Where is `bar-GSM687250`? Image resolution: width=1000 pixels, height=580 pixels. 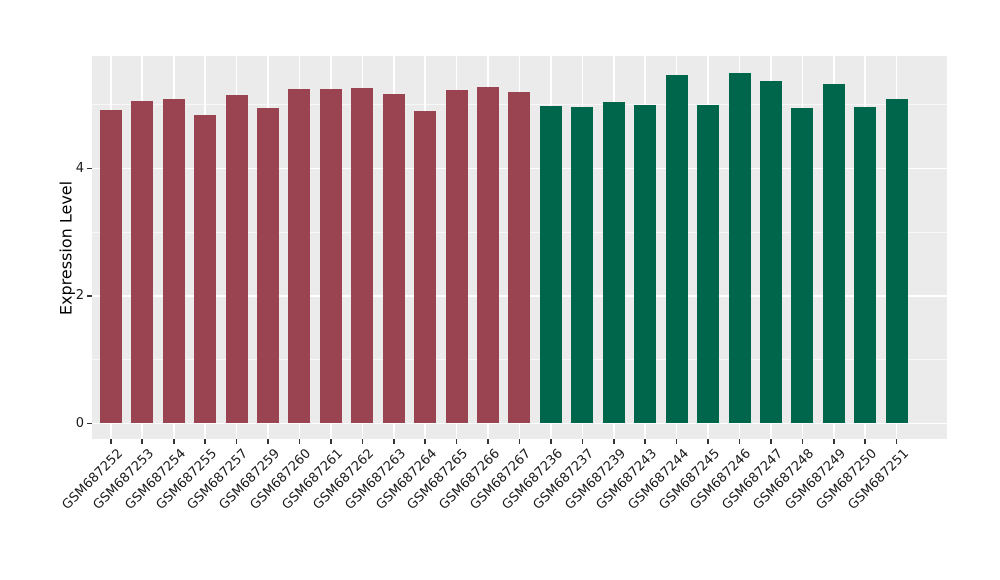
bar-GSM687250 is located at coordinates (865, 265).